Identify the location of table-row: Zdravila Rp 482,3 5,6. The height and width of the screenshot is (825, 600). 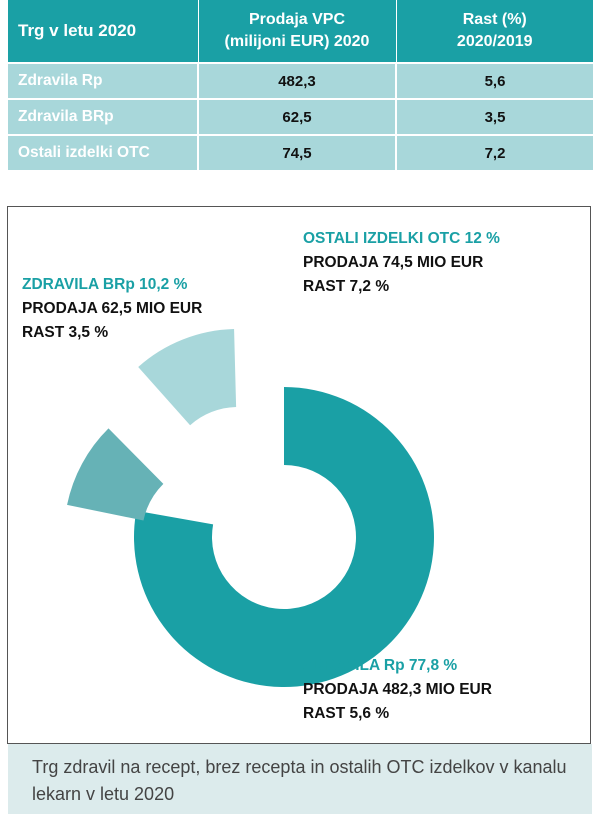
(300, 80).